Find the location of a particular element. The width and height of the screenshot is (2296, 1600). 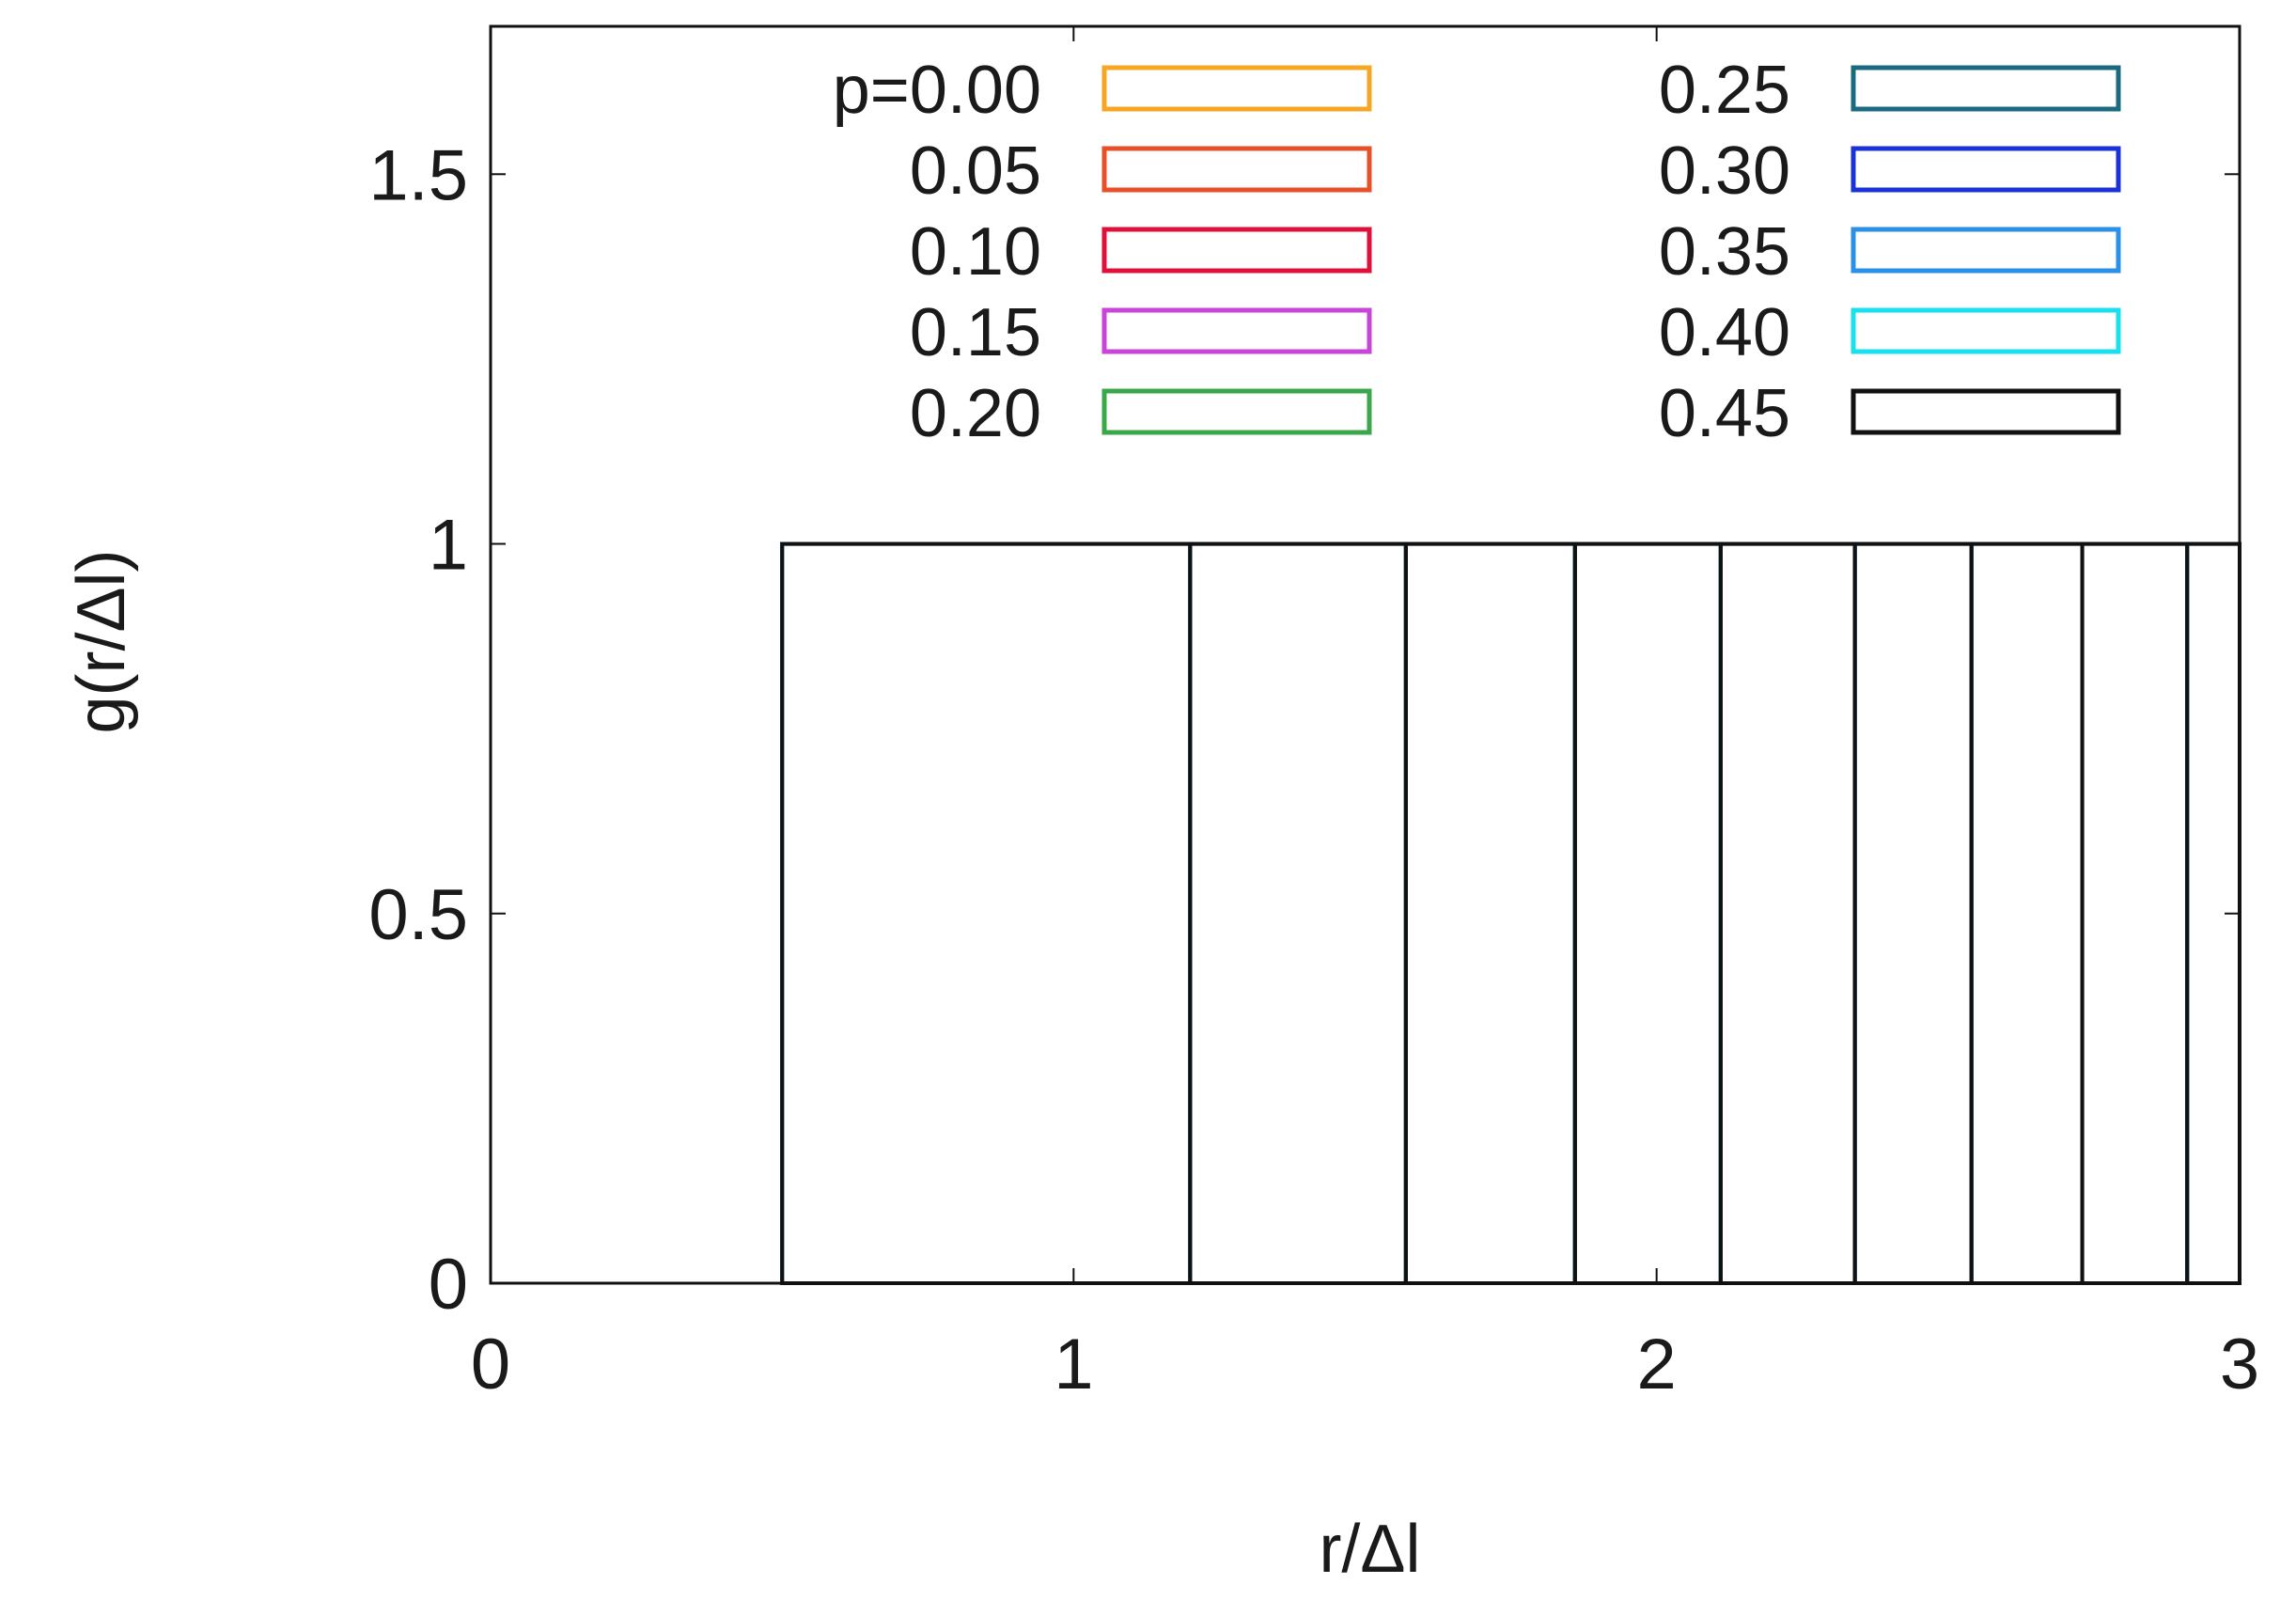

legend-label: 0.20 is located at coordinates (975, 413).